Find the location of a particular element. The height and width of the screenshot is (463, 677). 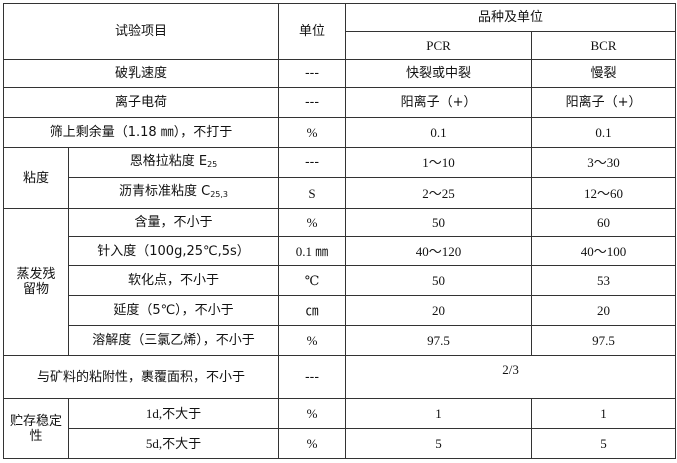

table-row: 破乳速度 --- 快裂或中裂 慢裂 is located at coordinates (339, 73).